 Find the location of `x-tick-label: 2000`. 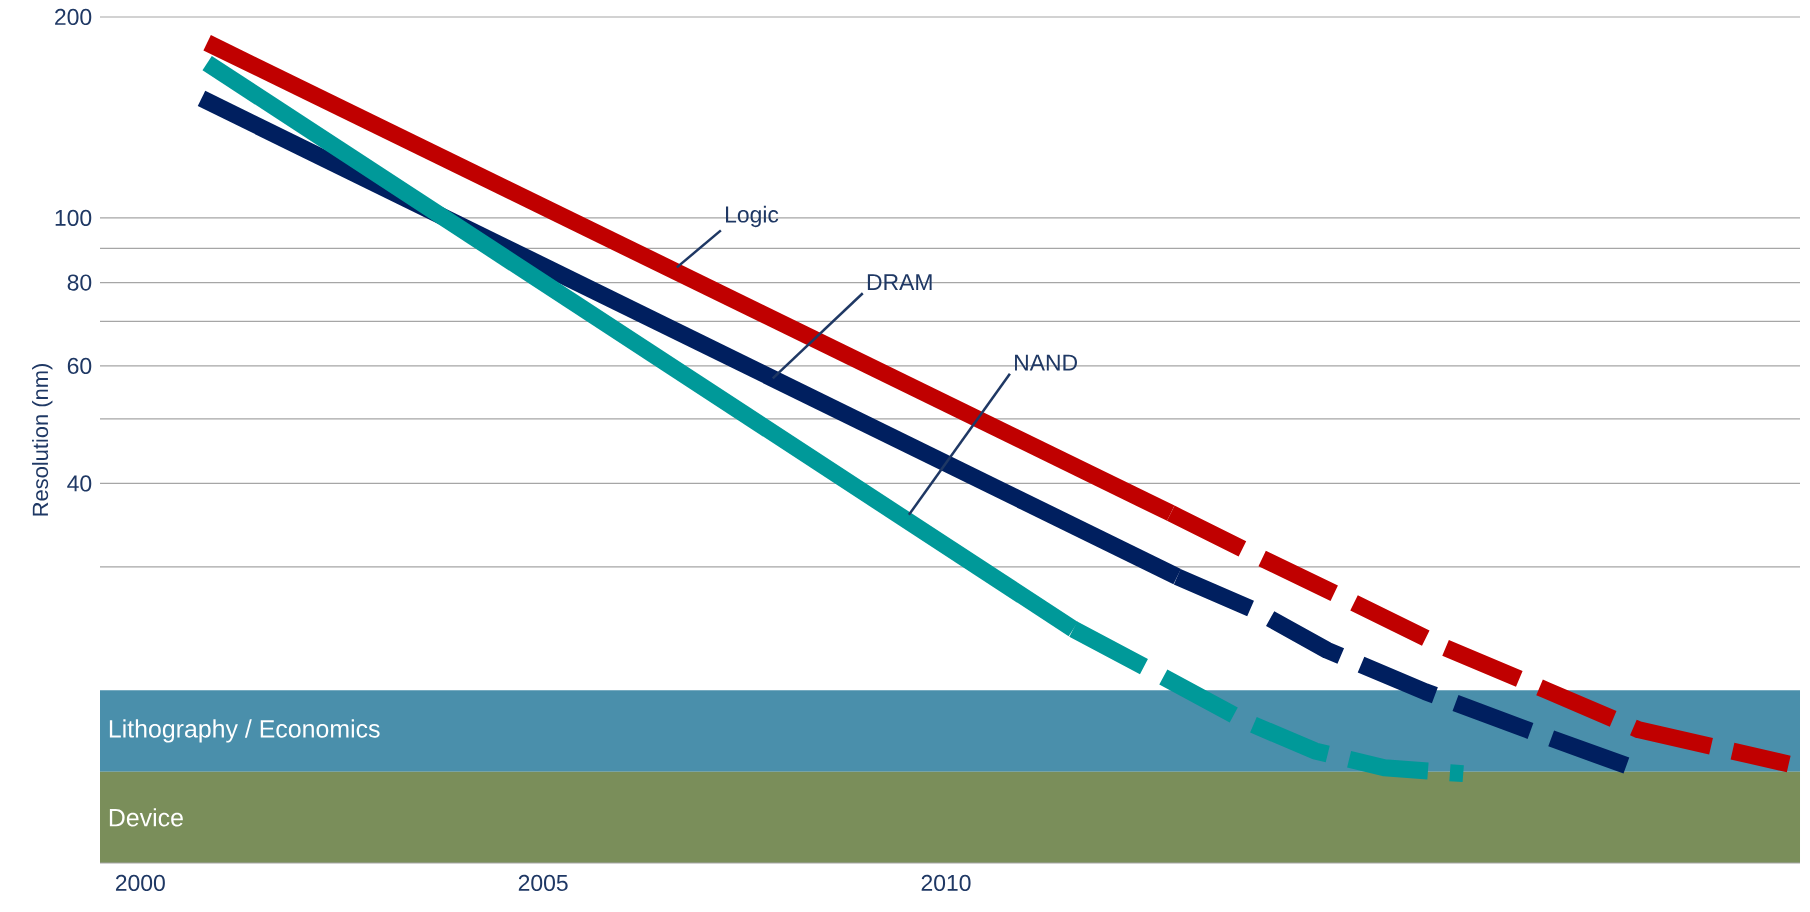

x-tick-label: 2000 is located at coordinates (140, 883).